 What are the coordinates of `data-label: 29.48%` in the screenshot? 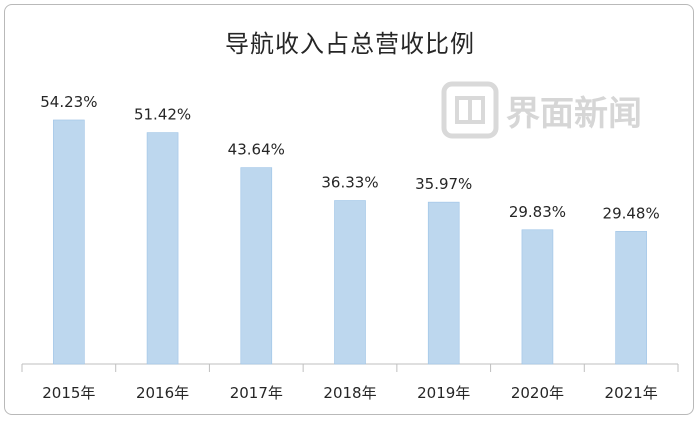 It's located at (631, 213).